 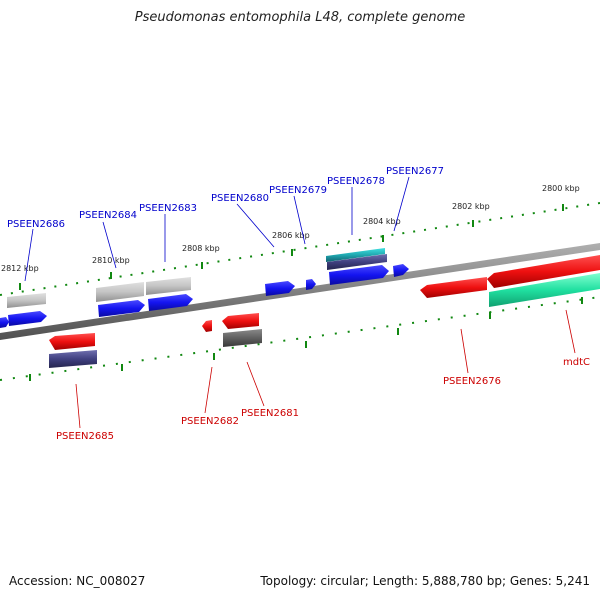 I want to click on gene-label: PSEEN2676, so click(x=472, y=381).